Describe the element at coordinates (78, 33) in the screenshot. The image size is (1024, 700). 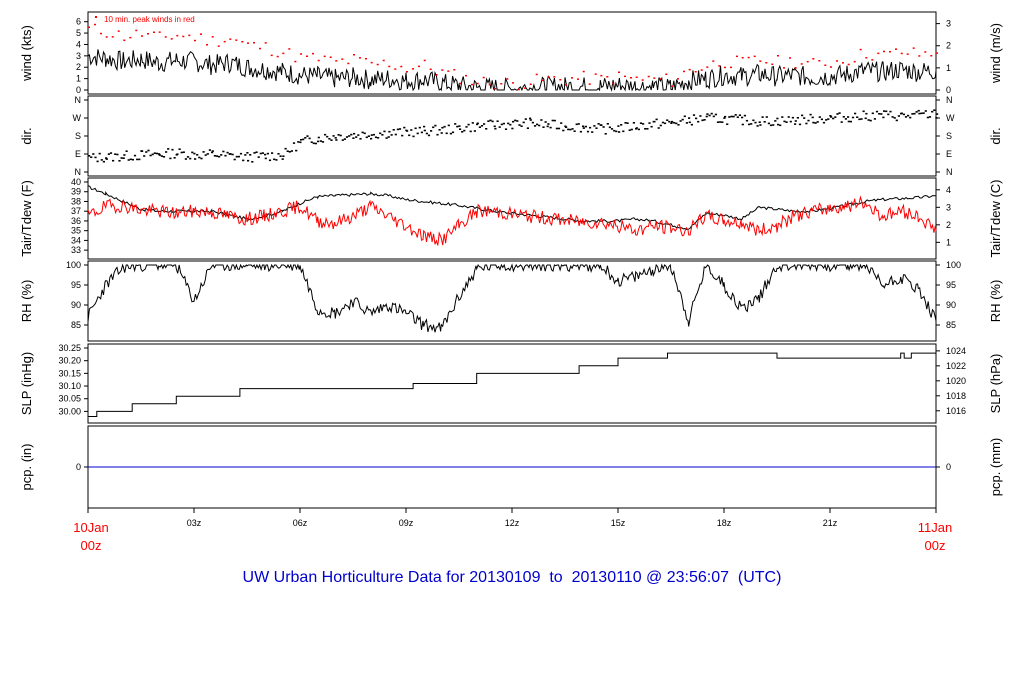
I see `left-tick-label: 5` at that location.